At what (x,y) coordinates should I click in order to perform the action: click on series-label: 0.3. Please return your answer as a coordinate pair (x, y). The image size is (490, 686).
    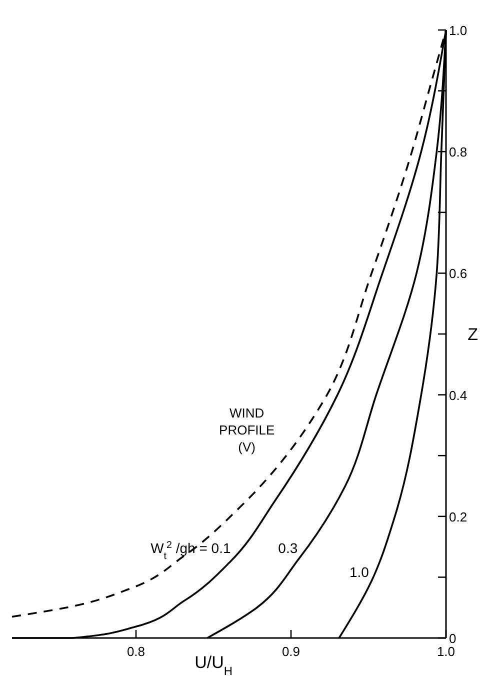
    Looking at the image, I should click on (288, 548).